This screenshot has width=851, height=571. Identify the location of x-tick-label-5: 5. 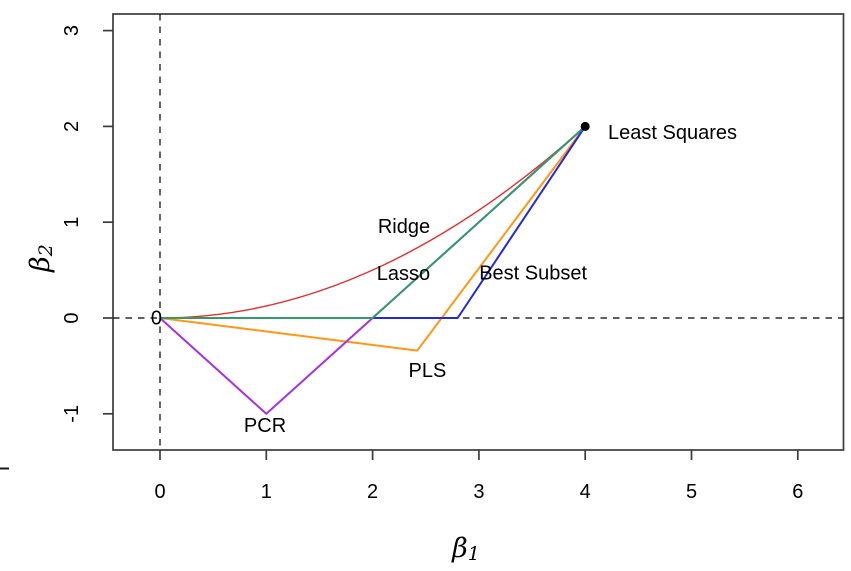
(691, 492).